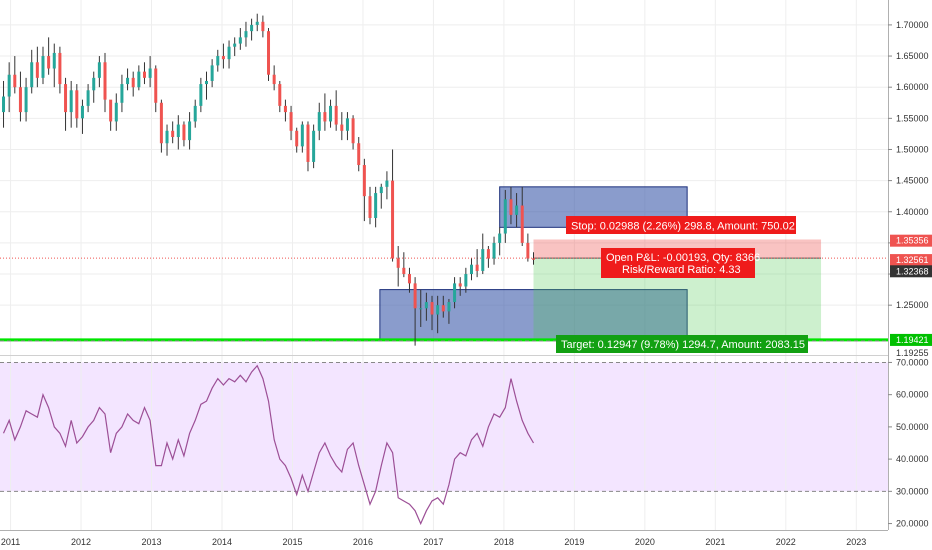  What do you see at coordinates (504, 542) in the screenshot?
I see `x-tick-label: 2018` at bounding box center [504, 542].